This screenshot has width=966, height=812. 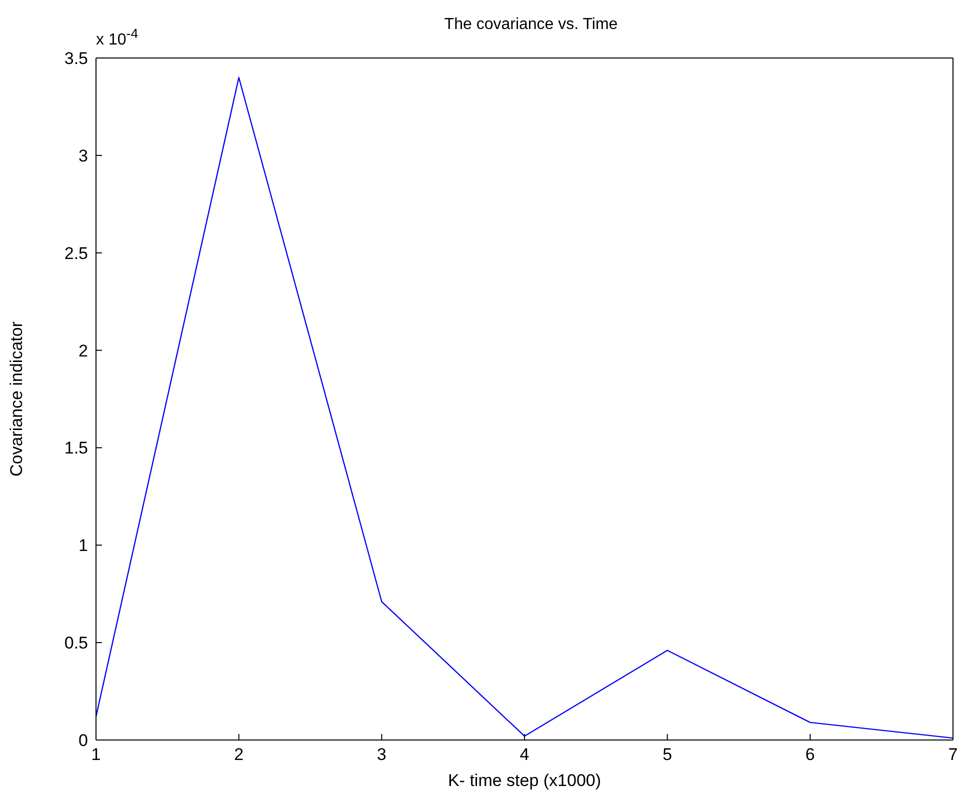 What do you see at coordinates (76, 643) in the screenshot?
I see `y-tick-label: 0.5` at bounding box center [76, 643].